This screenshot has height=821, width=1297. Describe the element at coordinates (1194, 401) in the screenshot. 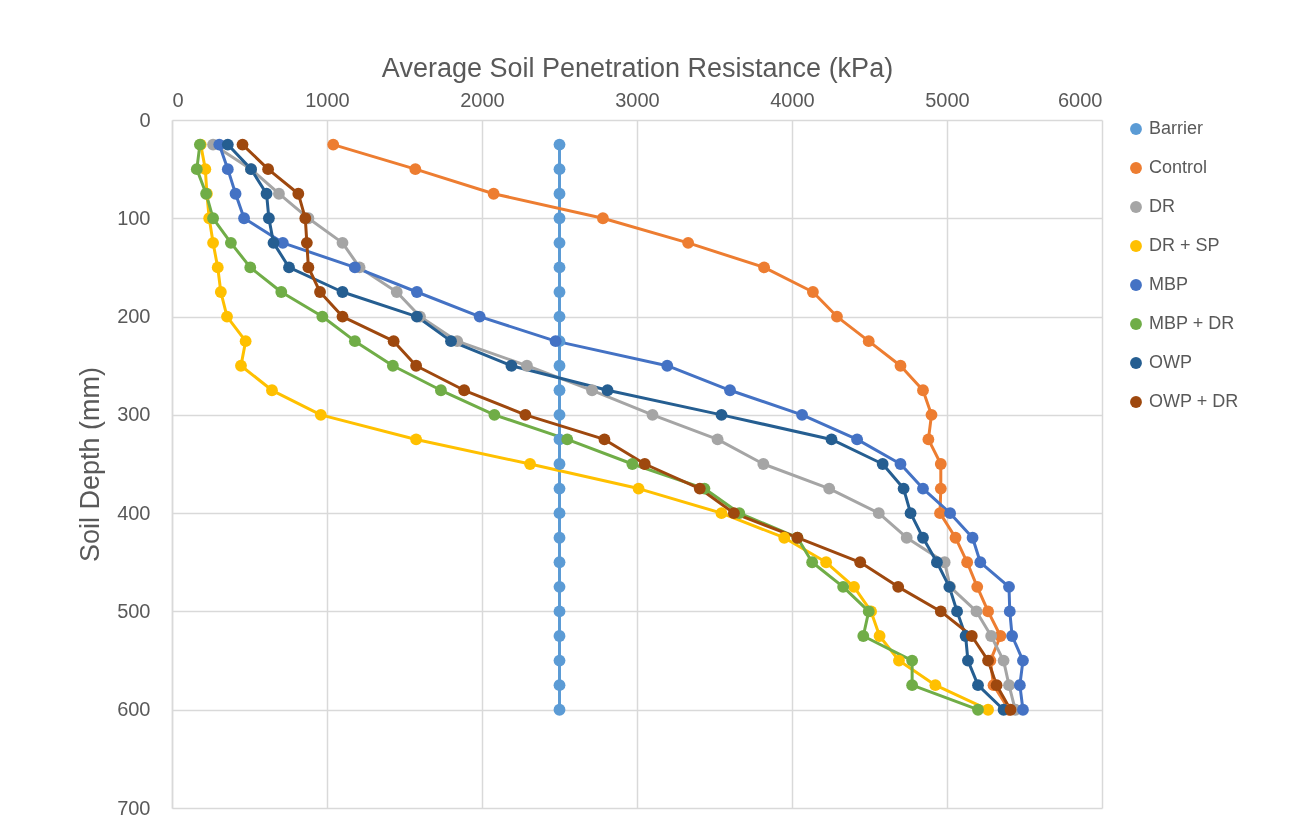

I see `legend-label: OWP + DR` at that location.